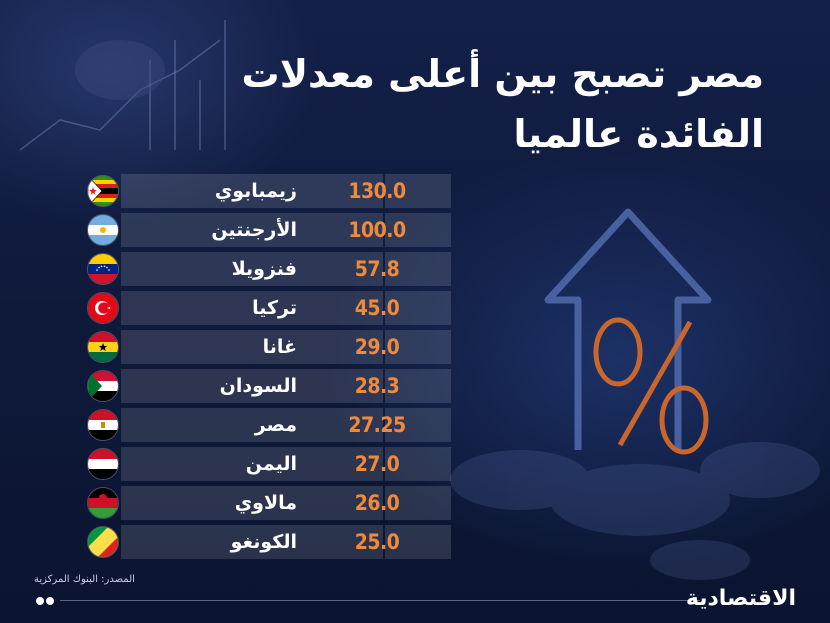 The height and width of the screenshot is (623, 830). Describe the element at coordinates (103, 464) in the screenshot. I see `yemen-flag-icon` at that location.